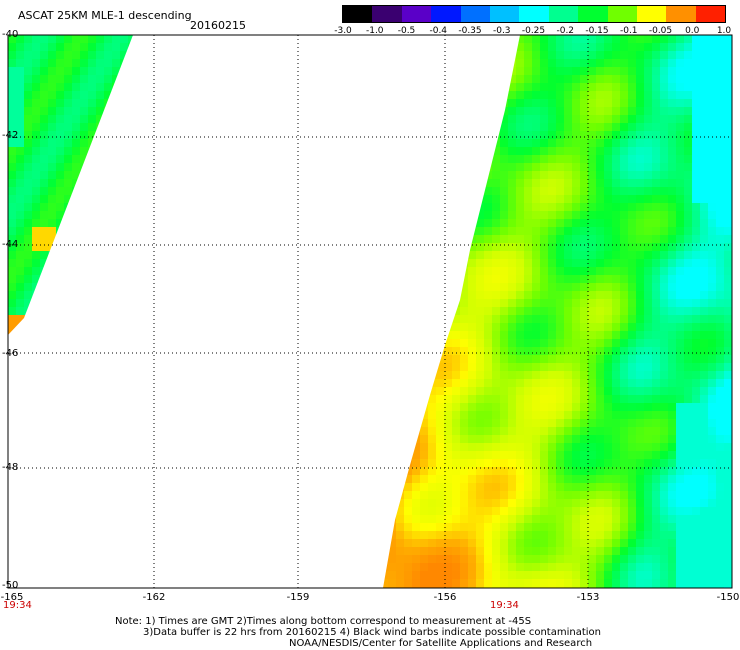 Image resolution: width=740 pixels, height=650 pixels. I want to click on colorbar-label: 1.0, so click(724, 31).